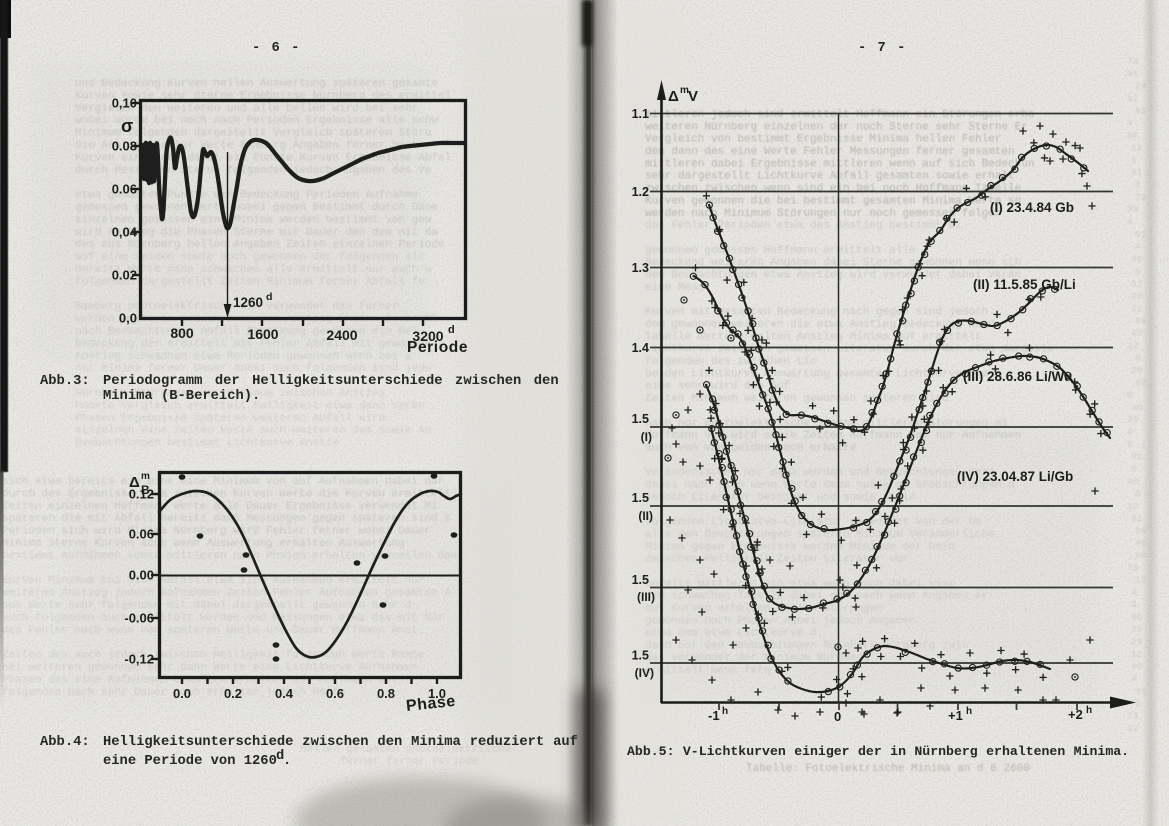  Describe the element at coordinates (139, 659) in the screenshot. I see `svg-text: -0,12` at that location.